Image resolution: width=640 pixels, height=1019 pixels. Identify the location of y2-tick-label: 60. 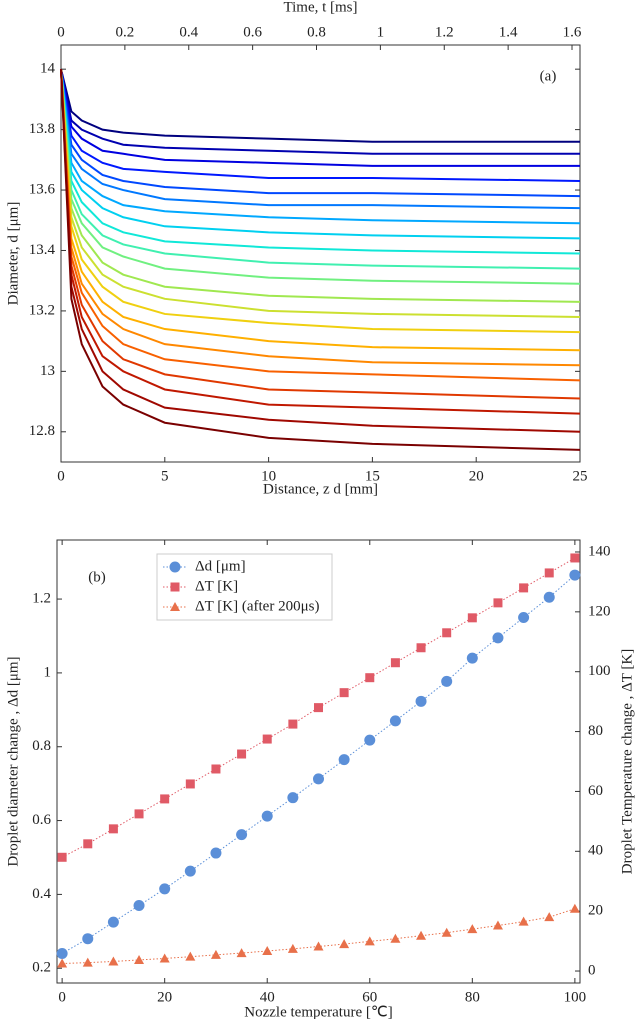
(595, 791).